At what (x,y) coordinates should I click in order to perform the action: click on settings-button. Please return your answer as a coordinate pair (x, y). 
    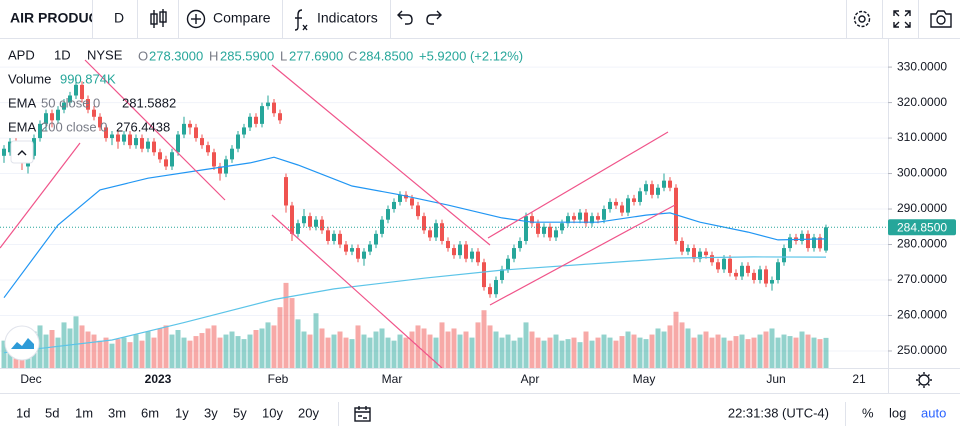
    Looking at the image, I should click on (862, 19).